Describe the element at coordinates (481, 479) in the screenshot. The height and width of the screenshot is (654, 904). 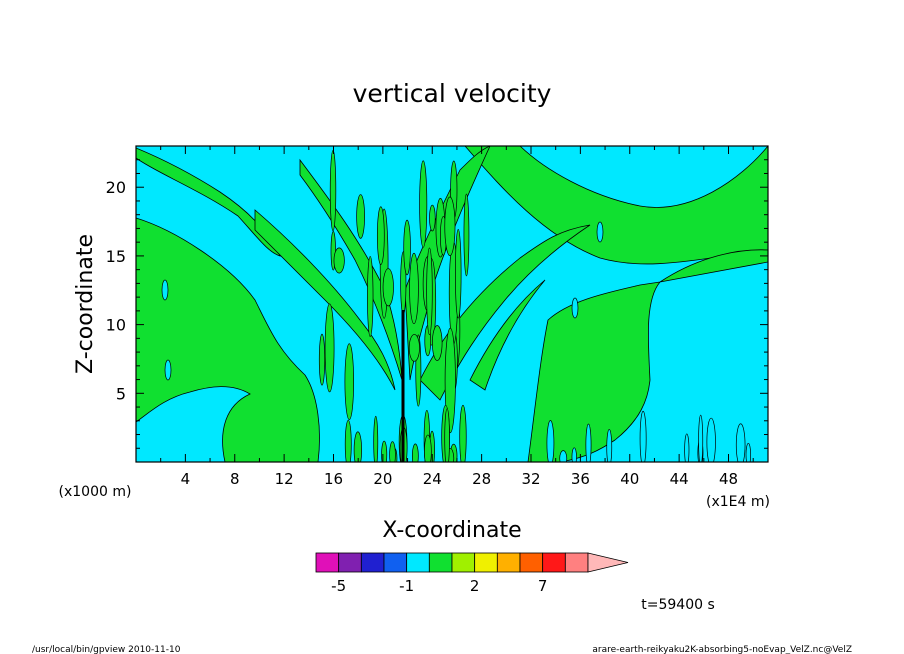
I see `x-tick-label: 28` at that location.